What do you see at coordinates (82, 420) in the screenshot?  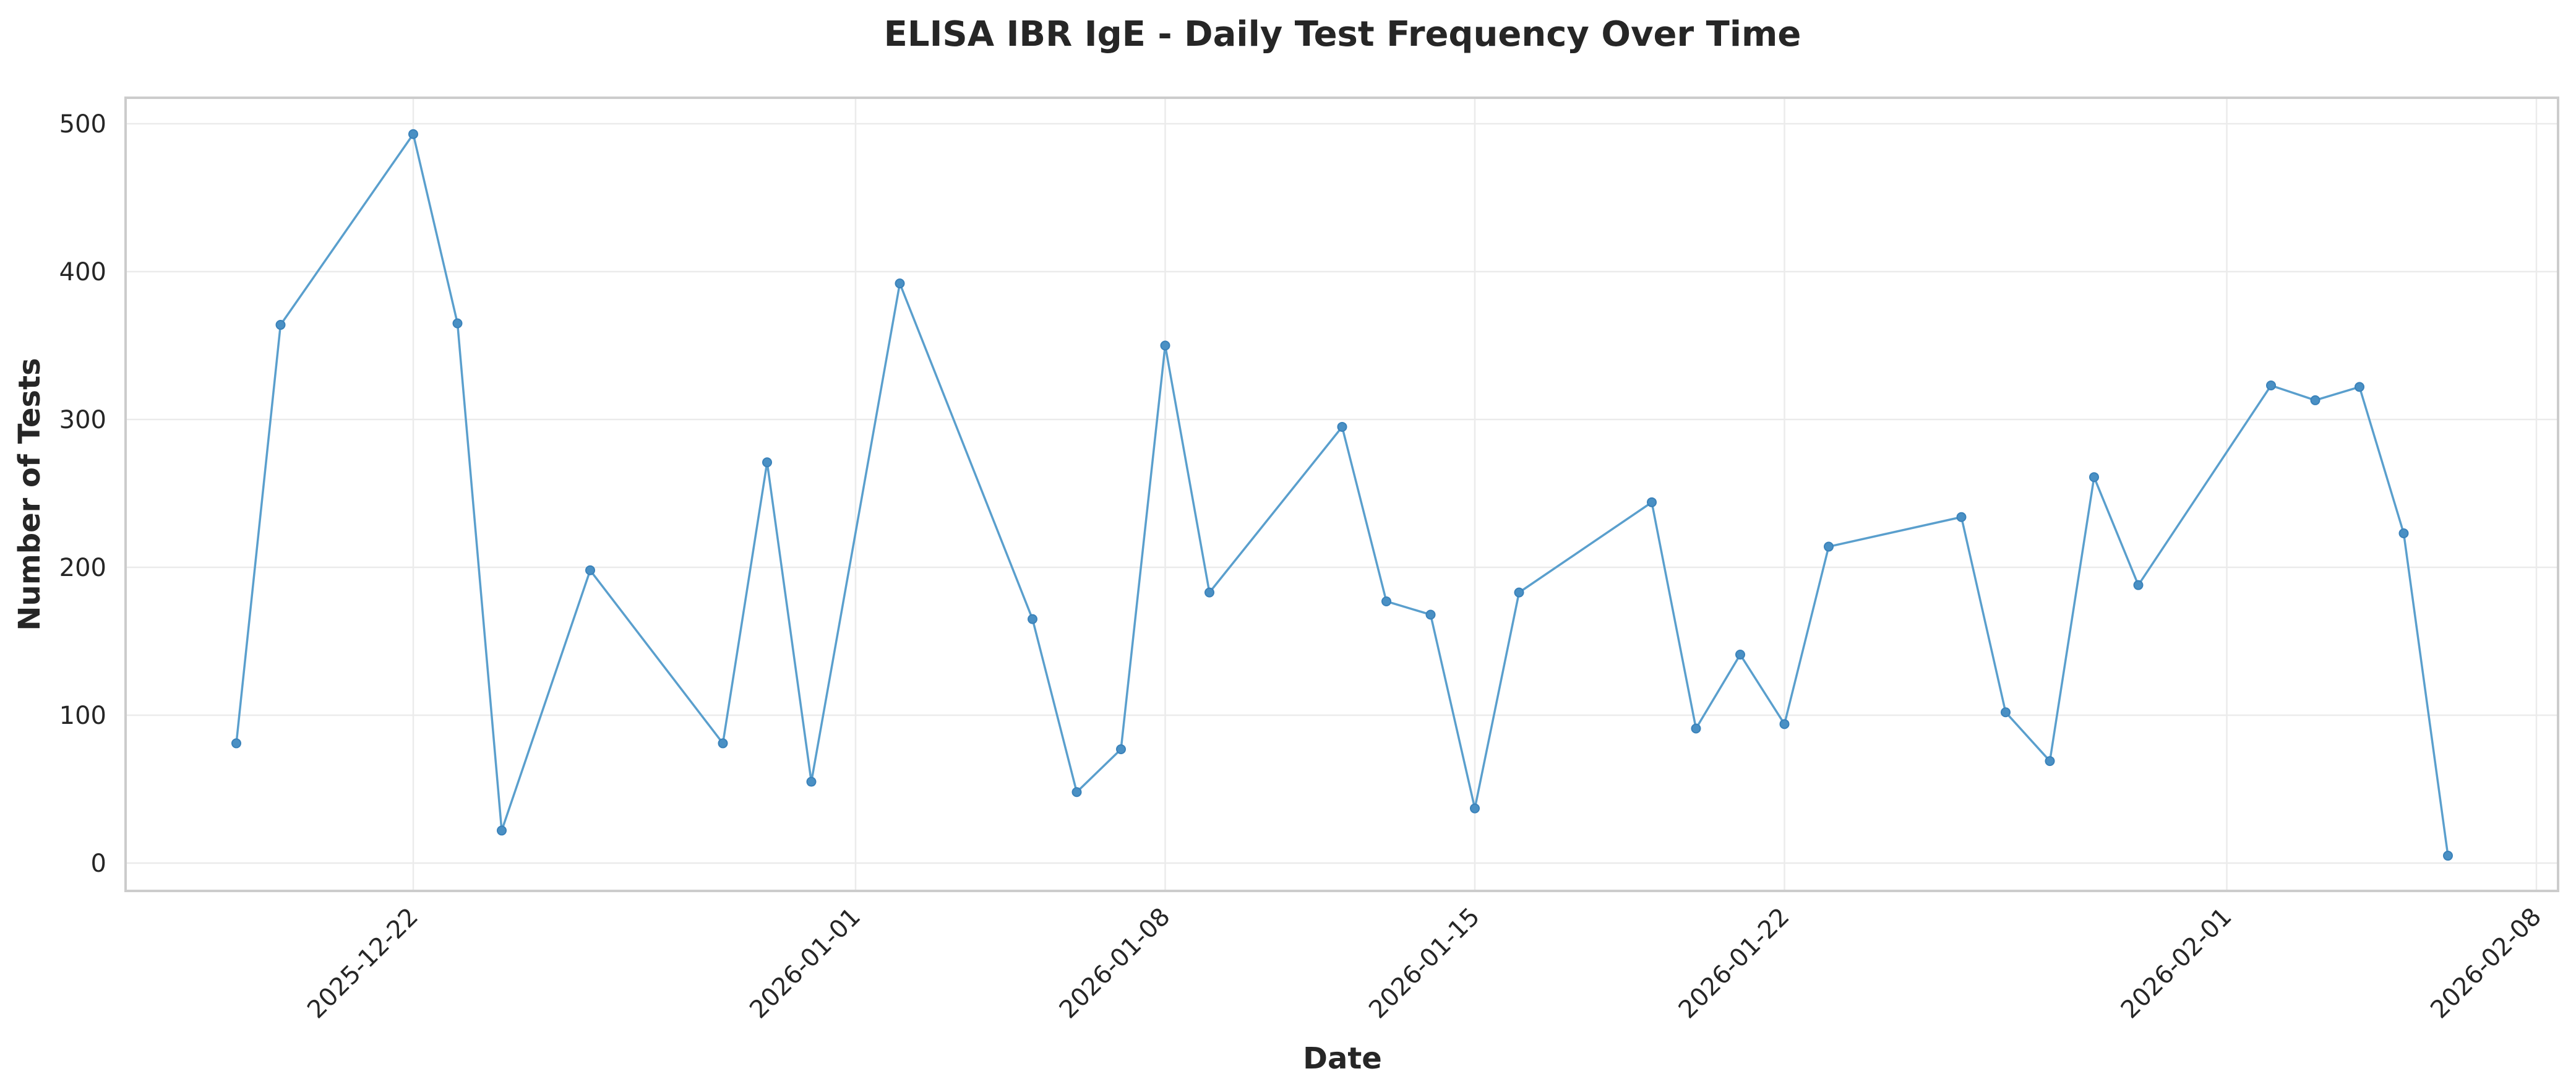 I see `y-tick-label: 300` at bounding box center [82, 420].